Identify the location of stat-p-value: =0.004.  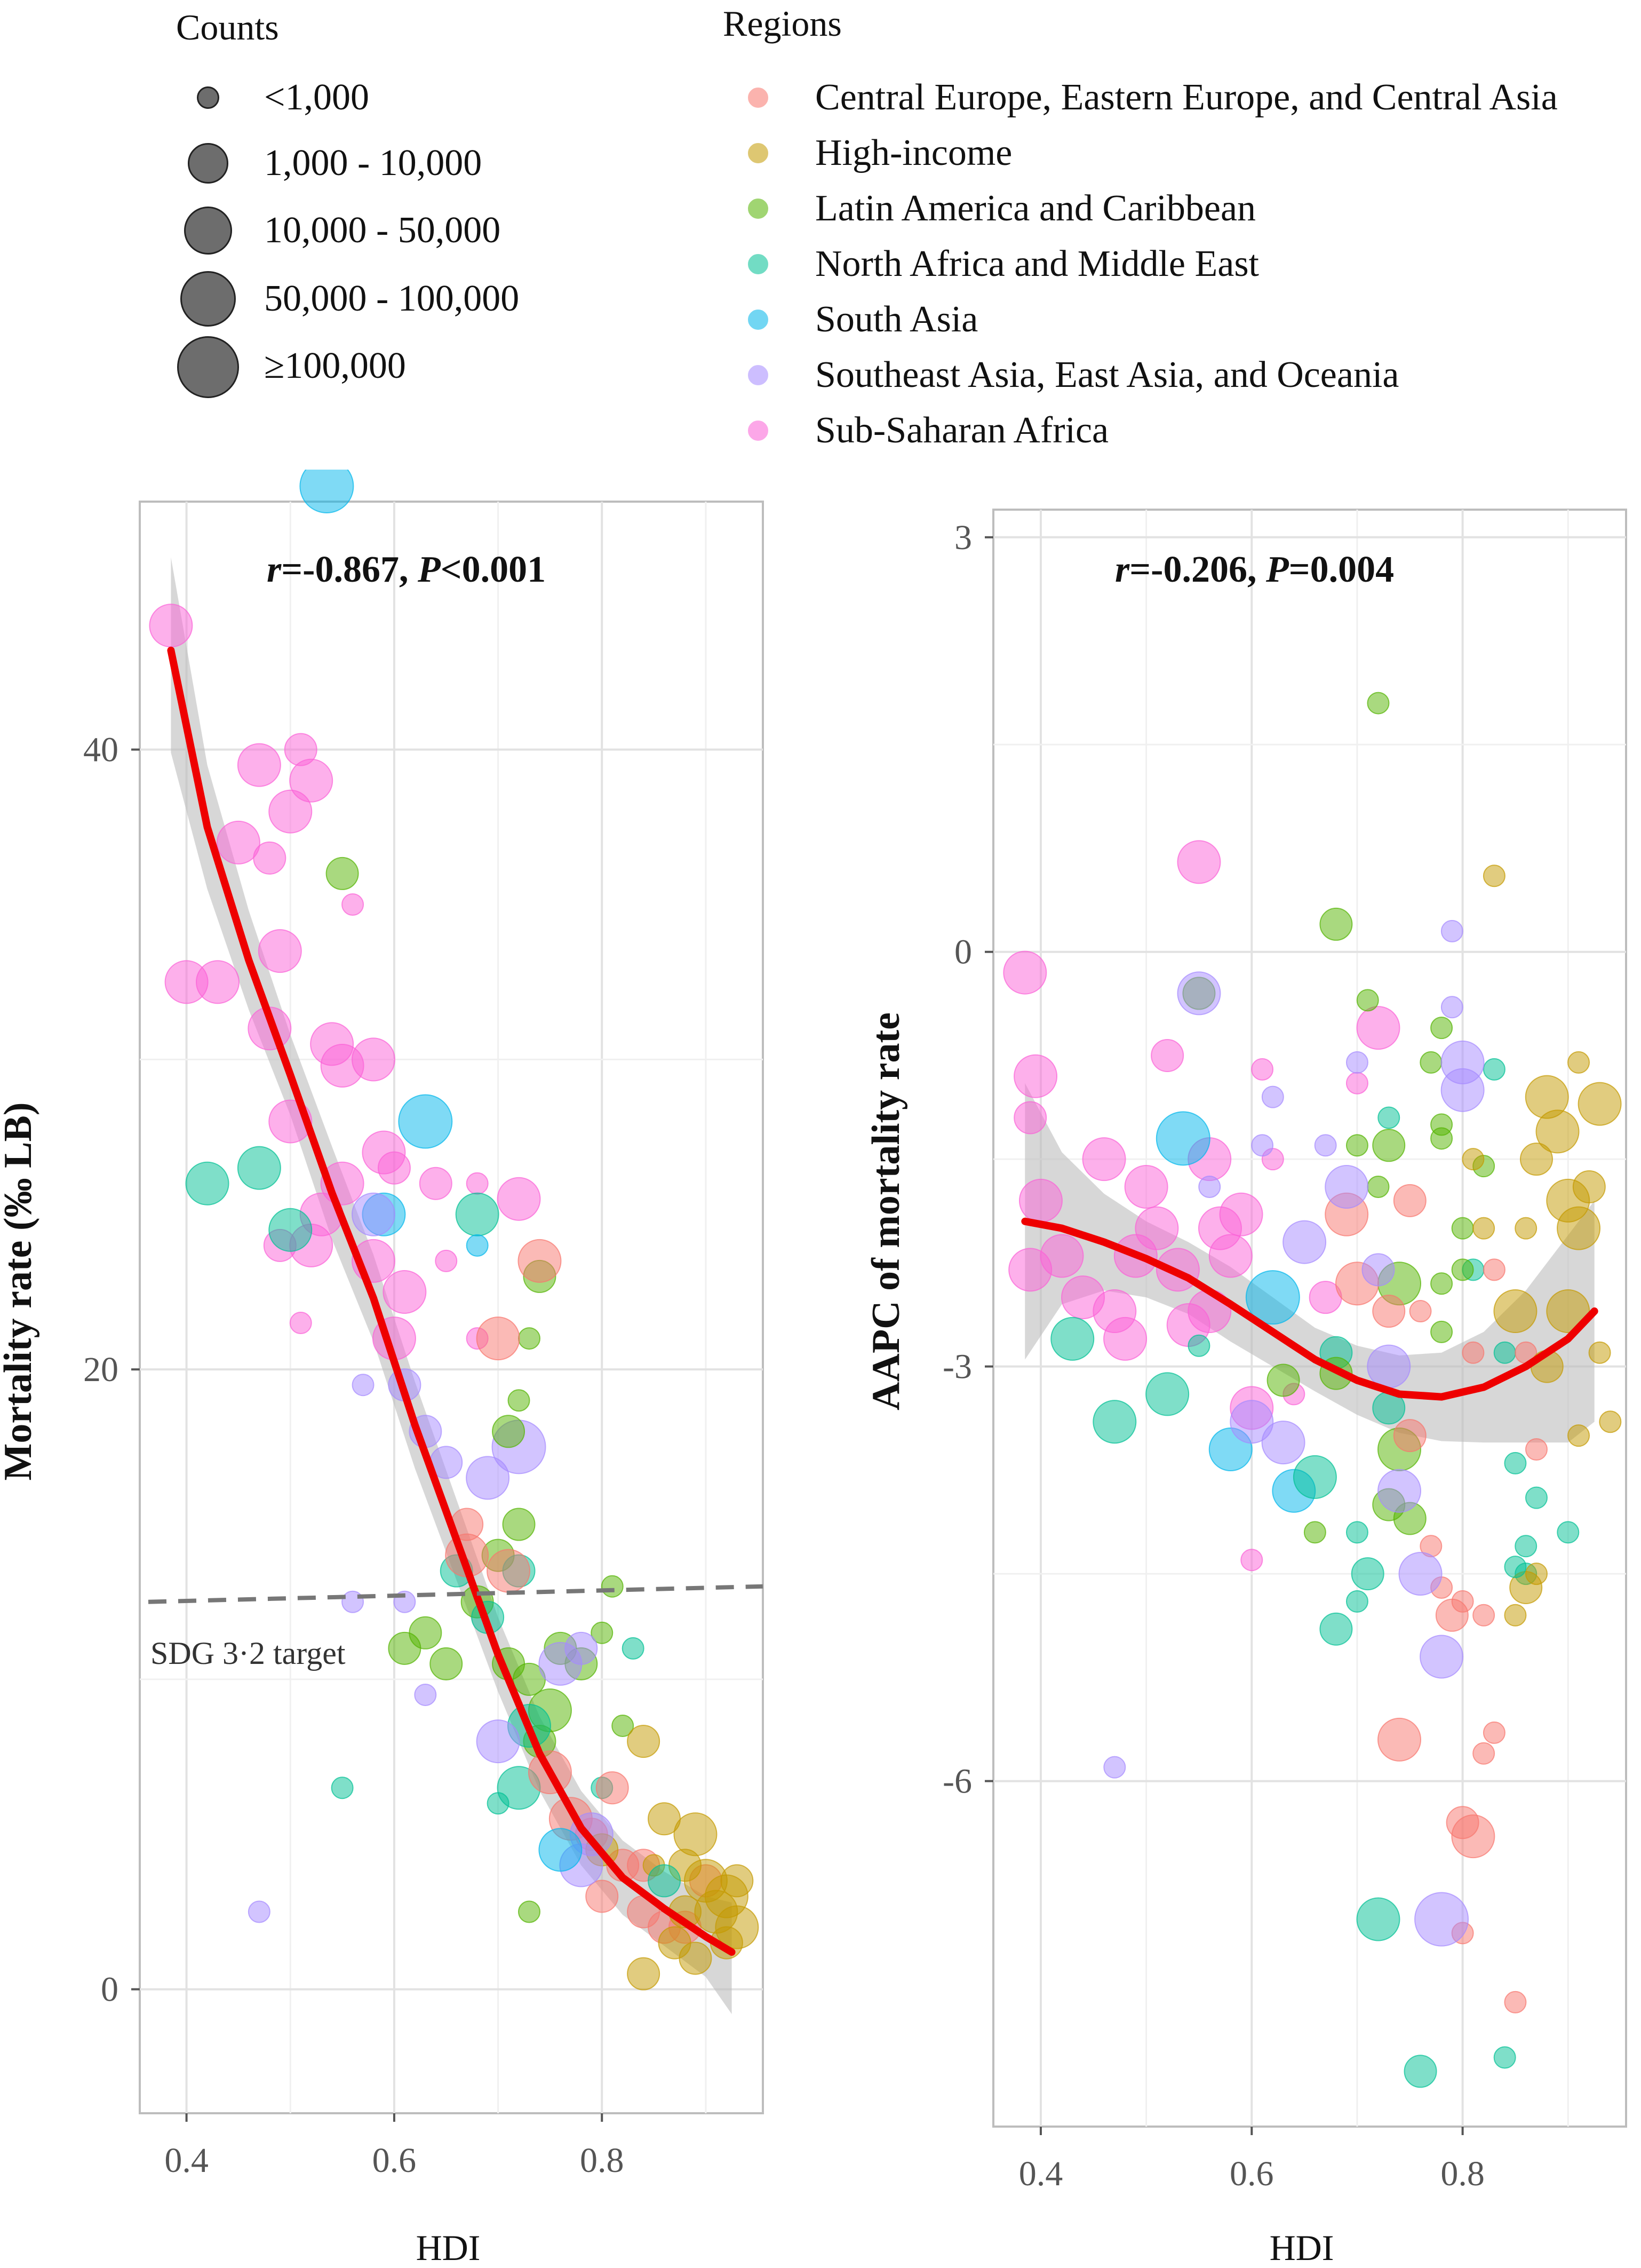
(1341, 569).